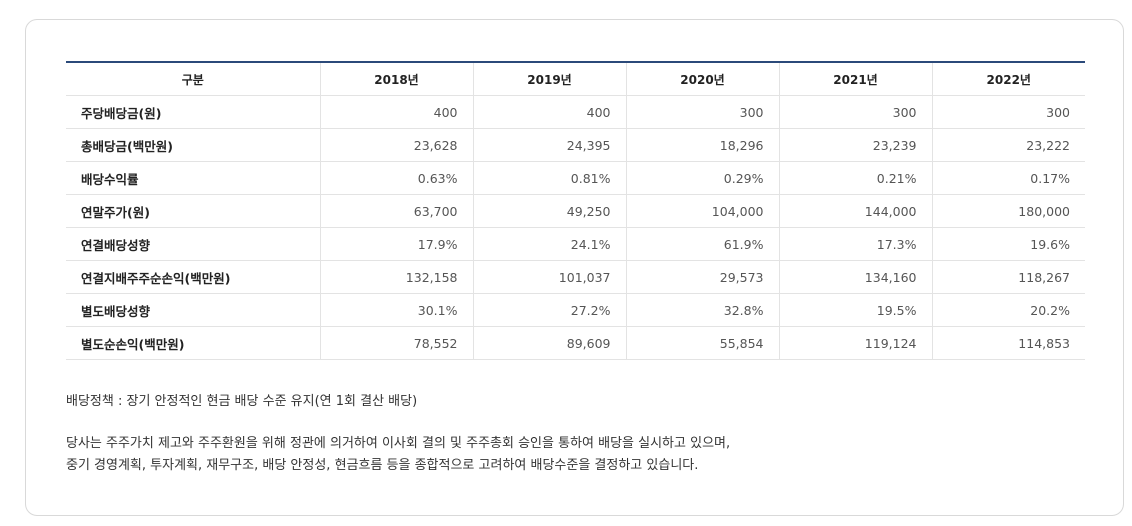 The image size is (1132, 526). Describe the element at coordinates (1008, 145) in the screenshot. I see `table-cell: 23,222` at that location.